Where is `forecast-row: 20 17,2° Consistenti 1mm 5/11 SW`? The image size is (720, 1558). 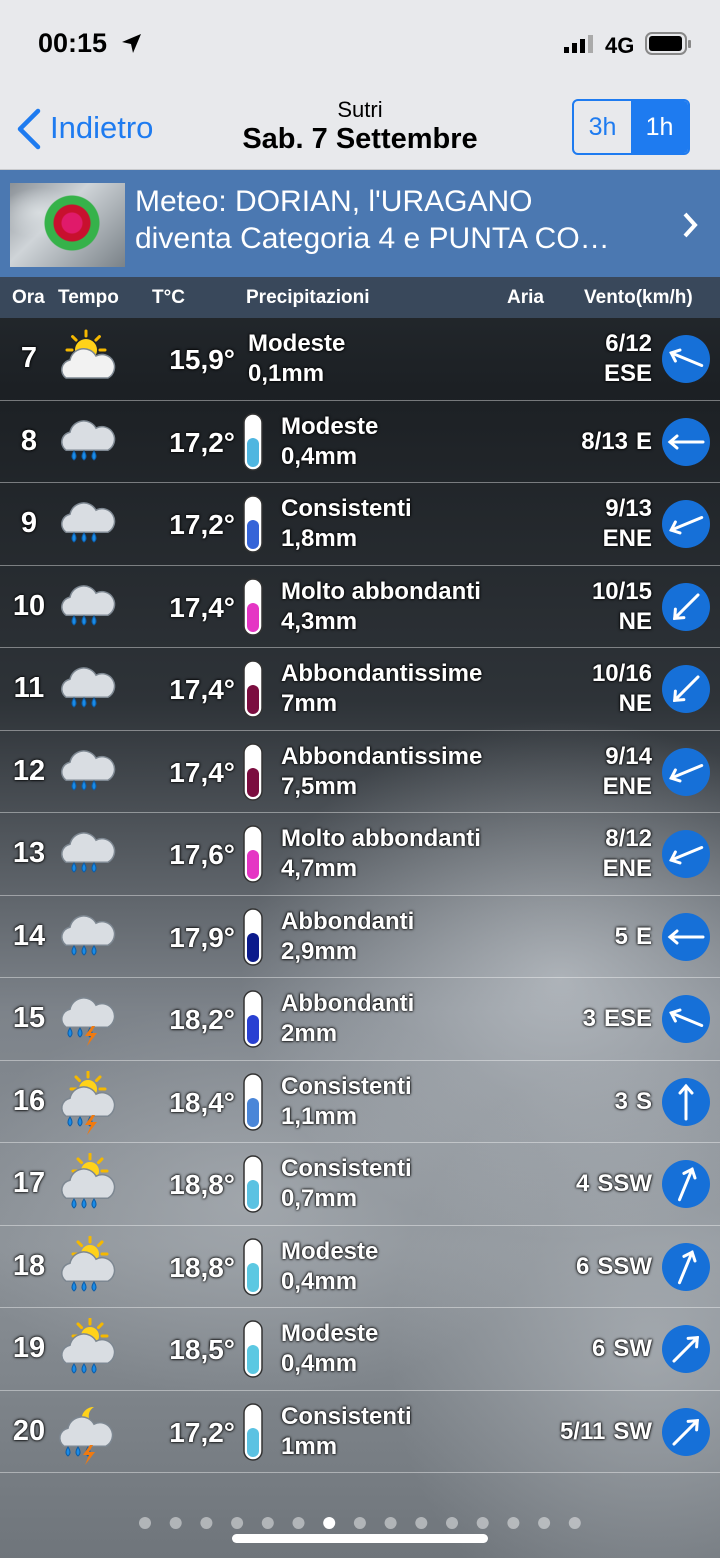
forecast-row: 20 17,2° Consistenti 1mm 5/11 SW is located at coordinates (360, 1432).